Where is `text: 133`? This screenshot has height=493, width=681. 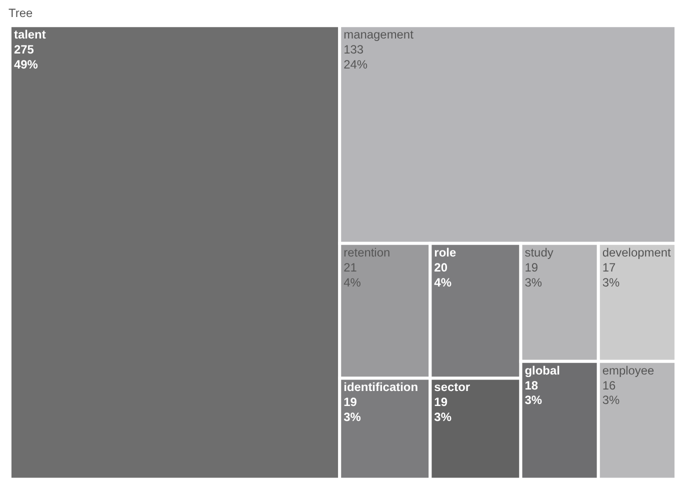
text: 133 is located at coordinates (354, 49).